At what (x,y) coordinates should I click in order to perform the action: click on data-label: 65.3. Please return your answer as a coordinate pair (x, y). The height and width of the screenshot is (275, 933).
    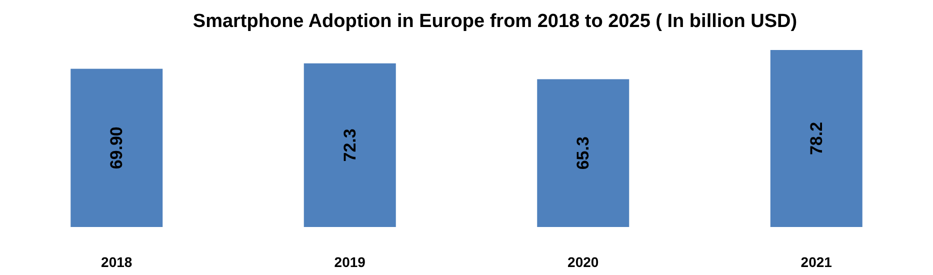
    Looking at the image, I should click on (583, 153).